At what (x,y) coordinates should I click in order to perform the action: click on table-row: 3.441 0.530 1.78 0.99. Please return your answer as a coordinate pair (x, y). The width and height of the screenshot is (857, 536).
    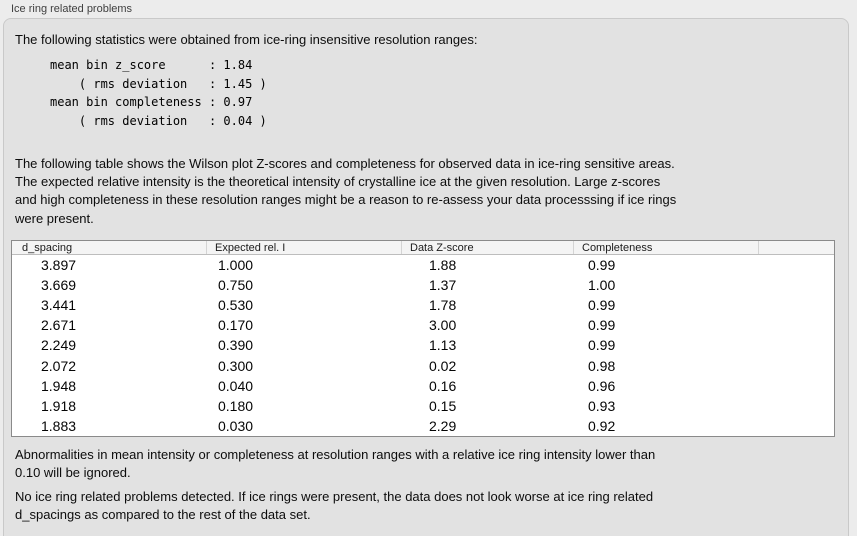
    Looking at the image, I should click on (423, 305).